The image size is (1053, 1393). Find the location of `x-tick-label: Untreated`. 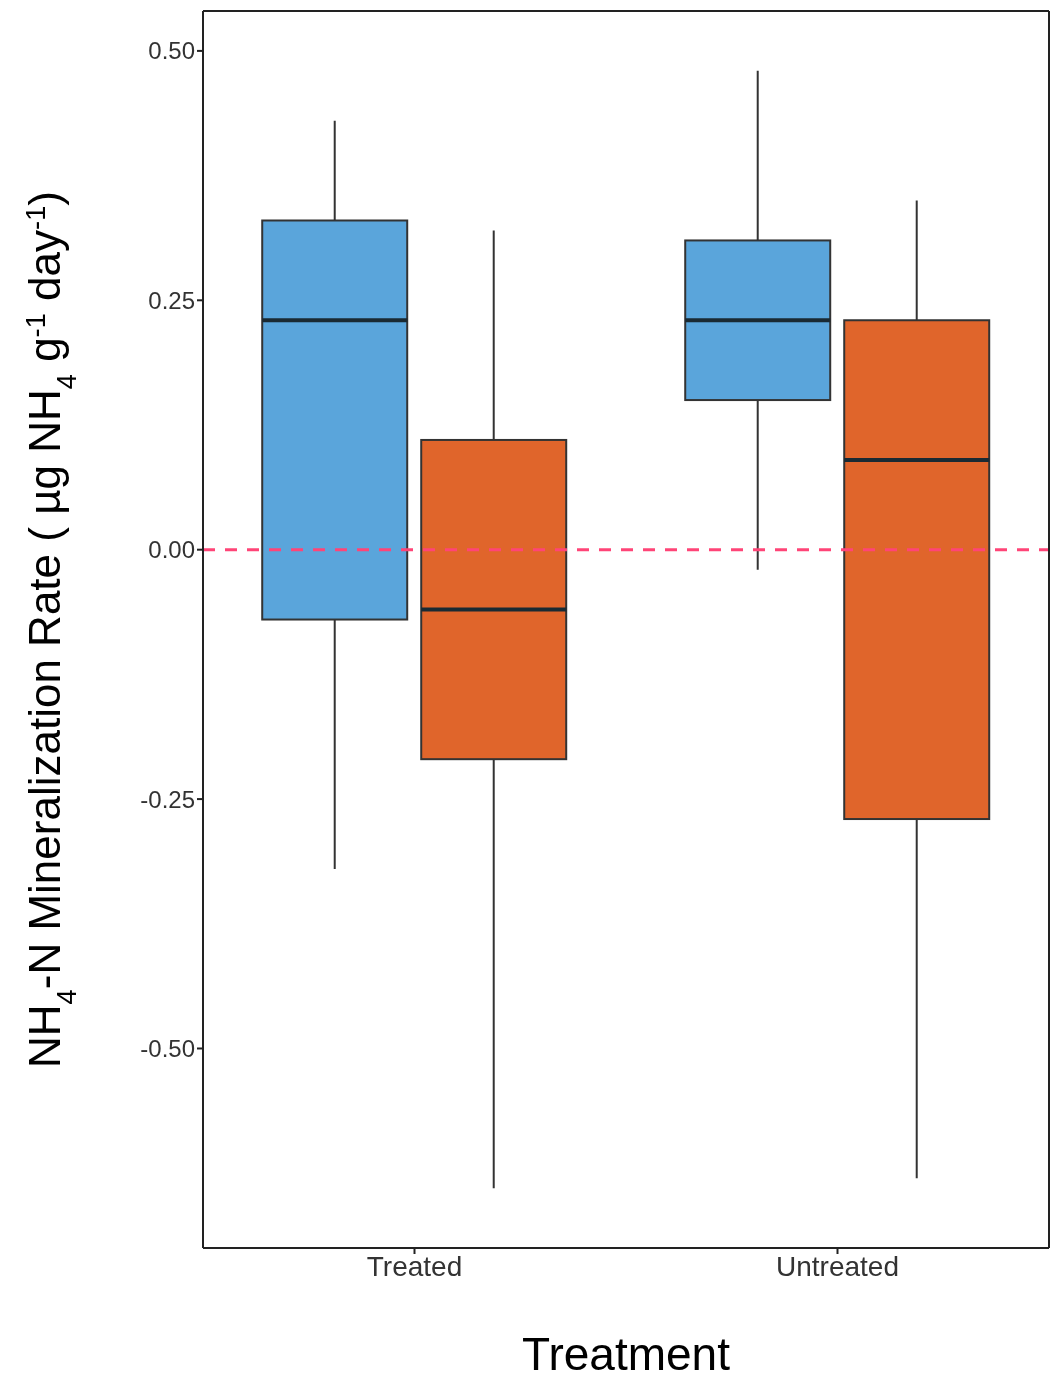

x-tick-label: Untreated is located at coordinates (837, 1266).